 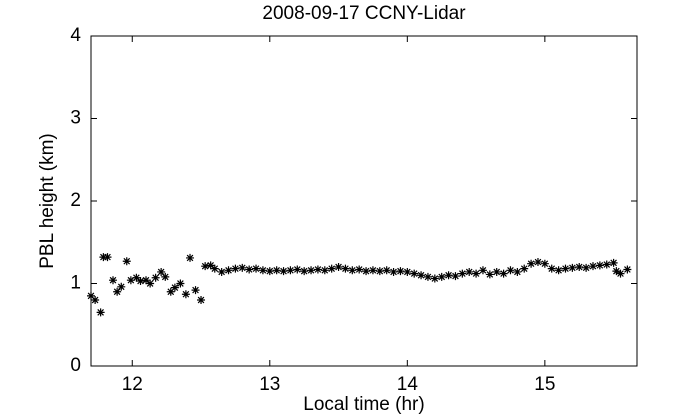 What do you see at coordinates (544, 384) in the screenshot?
I see `x-tick-label: 15` at bounding box center [544, 384].